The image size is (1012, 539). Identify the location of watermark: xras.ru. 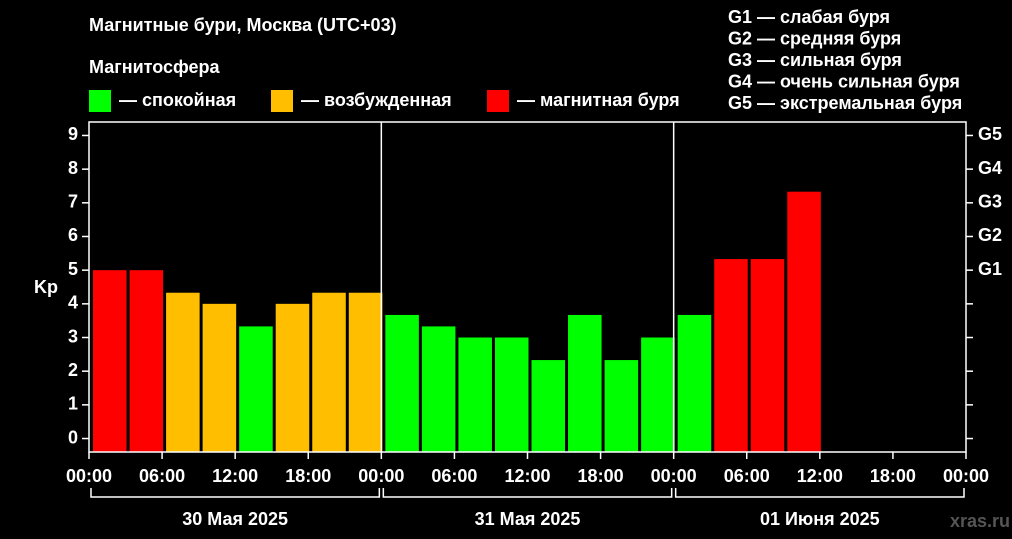
(980, 521).